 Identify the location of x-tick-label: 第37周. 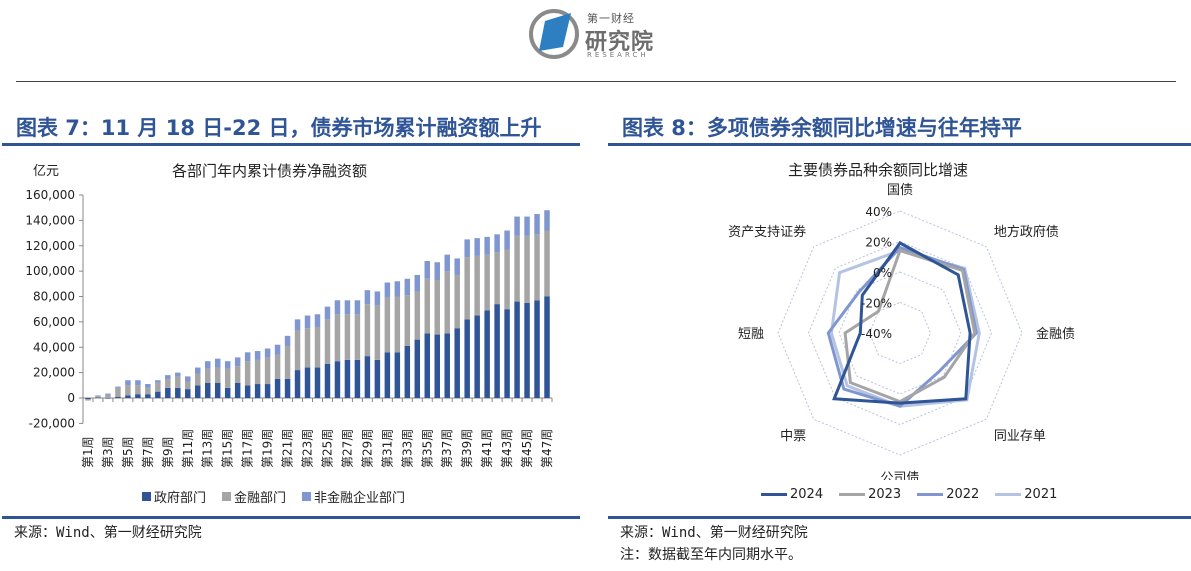
(447, 448).